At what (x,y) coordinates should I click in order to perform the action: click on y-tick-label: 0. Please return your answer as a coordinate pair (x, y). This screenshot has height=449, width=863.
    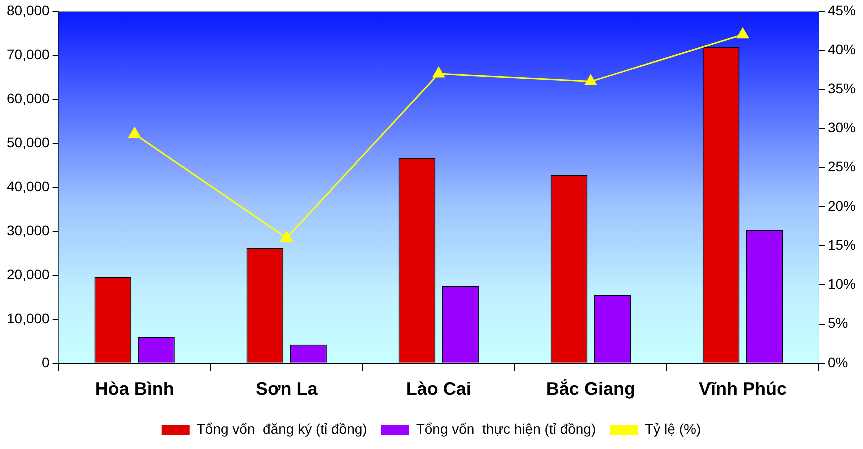
    Looking at the image, I should click on (46, 362).